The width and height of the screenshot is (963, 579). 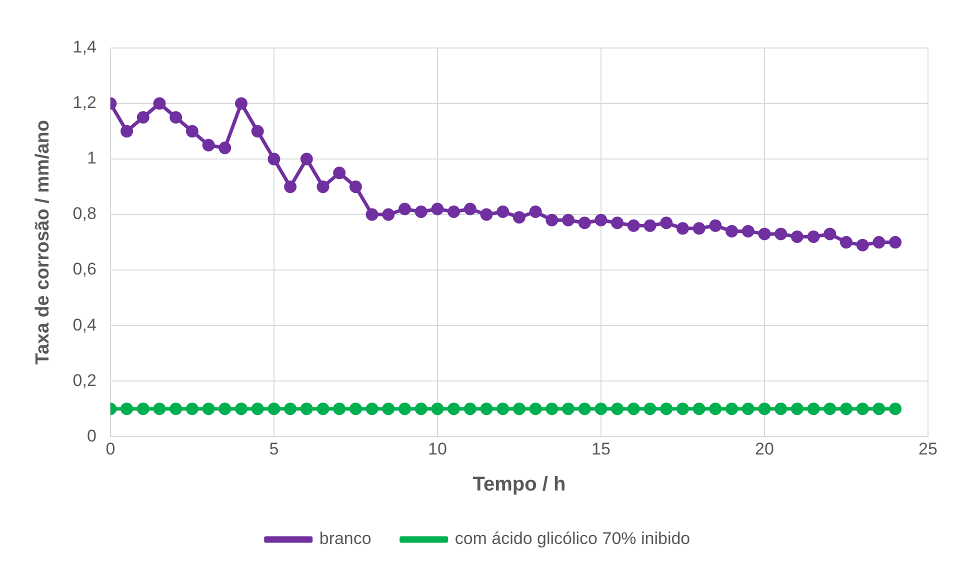 I want to click on x-tick-label: 25, so click(x=928, y=448).